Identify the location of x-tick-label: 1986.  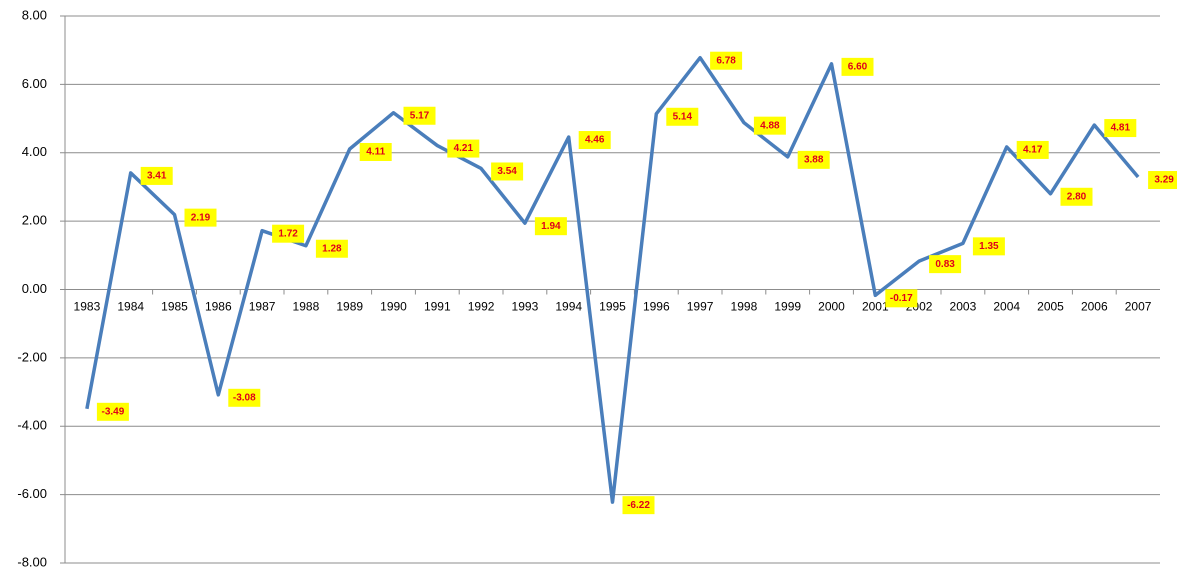
(218, 307).